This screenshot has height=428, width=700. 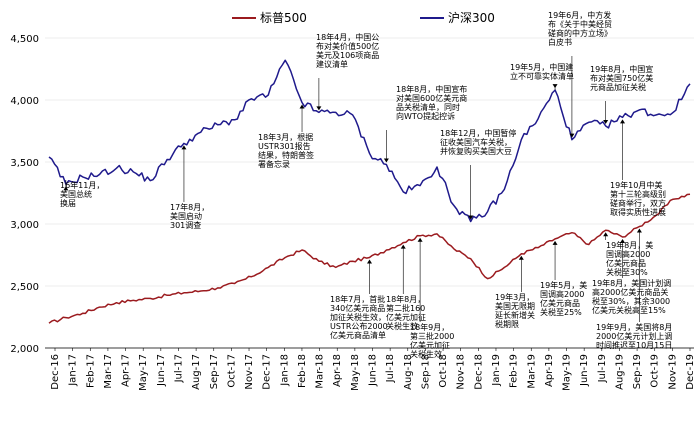 I want to click on annotation: 19年8月，美国调高2000 亿美元商品关税至30%, so click(x=628, y=254).